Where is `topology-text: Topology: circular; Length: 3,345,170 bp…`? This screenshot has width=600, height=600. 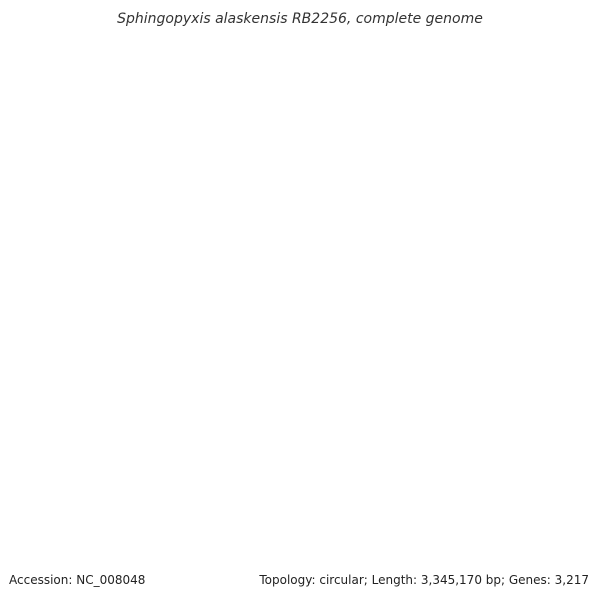
topology-text: Topology: circular; Length: 3,345,170 bp… is located at coordinates (424, 580).